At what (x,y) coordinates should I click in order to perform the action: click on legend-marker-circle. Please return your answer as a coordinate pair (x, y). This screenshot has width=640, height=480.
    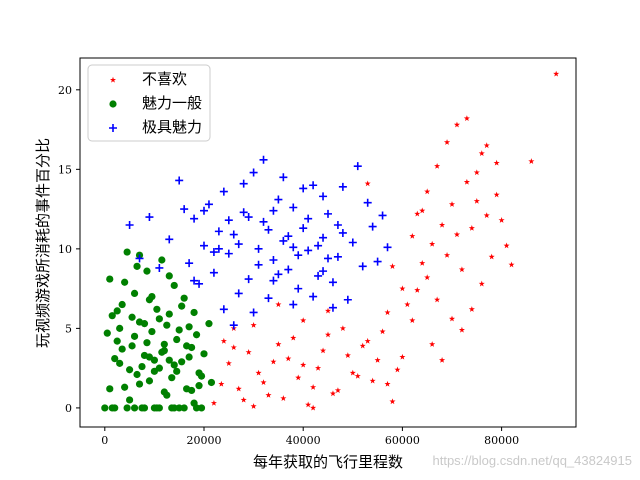
    Looking at the image, I should click on (113, 104).